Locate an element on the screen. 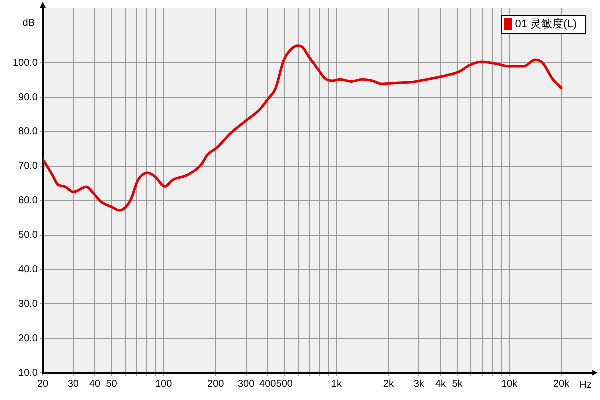  y-tick-label: 100.0 is located at coordinates (25, 63).